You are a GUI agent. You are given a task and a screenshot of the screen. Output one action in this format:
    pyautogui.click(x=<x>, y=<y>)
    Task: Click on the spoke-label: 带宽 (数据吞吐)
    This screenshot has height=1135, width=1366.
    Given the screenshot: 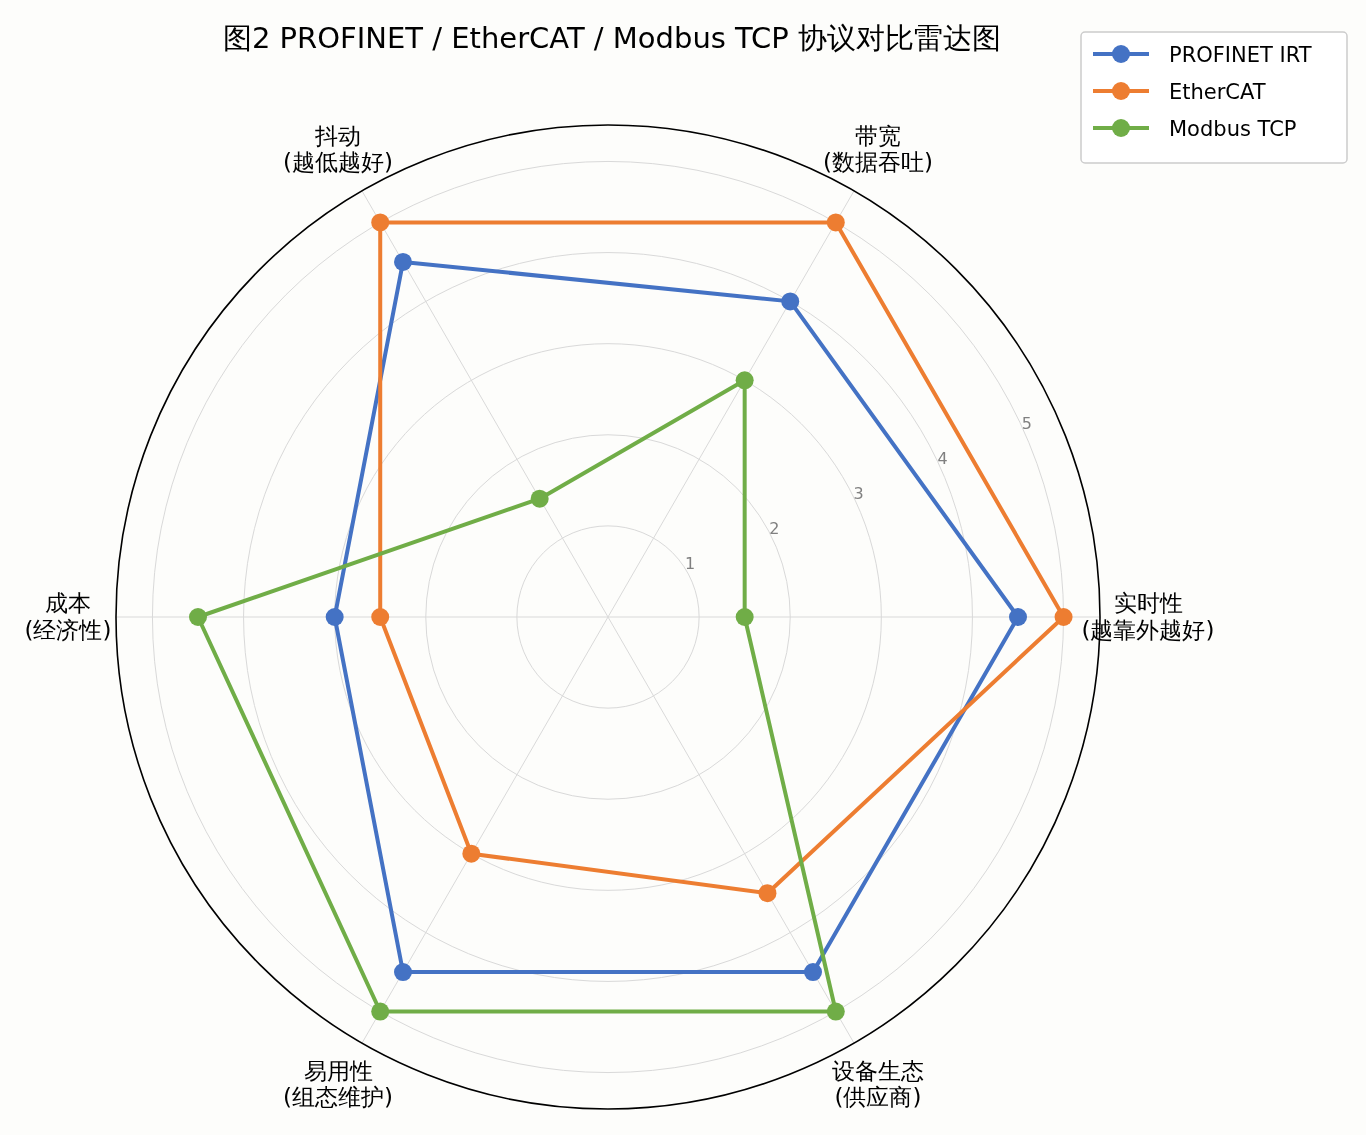 What is the action you would take?
    pyautogui.click(x=878, y=148)
    